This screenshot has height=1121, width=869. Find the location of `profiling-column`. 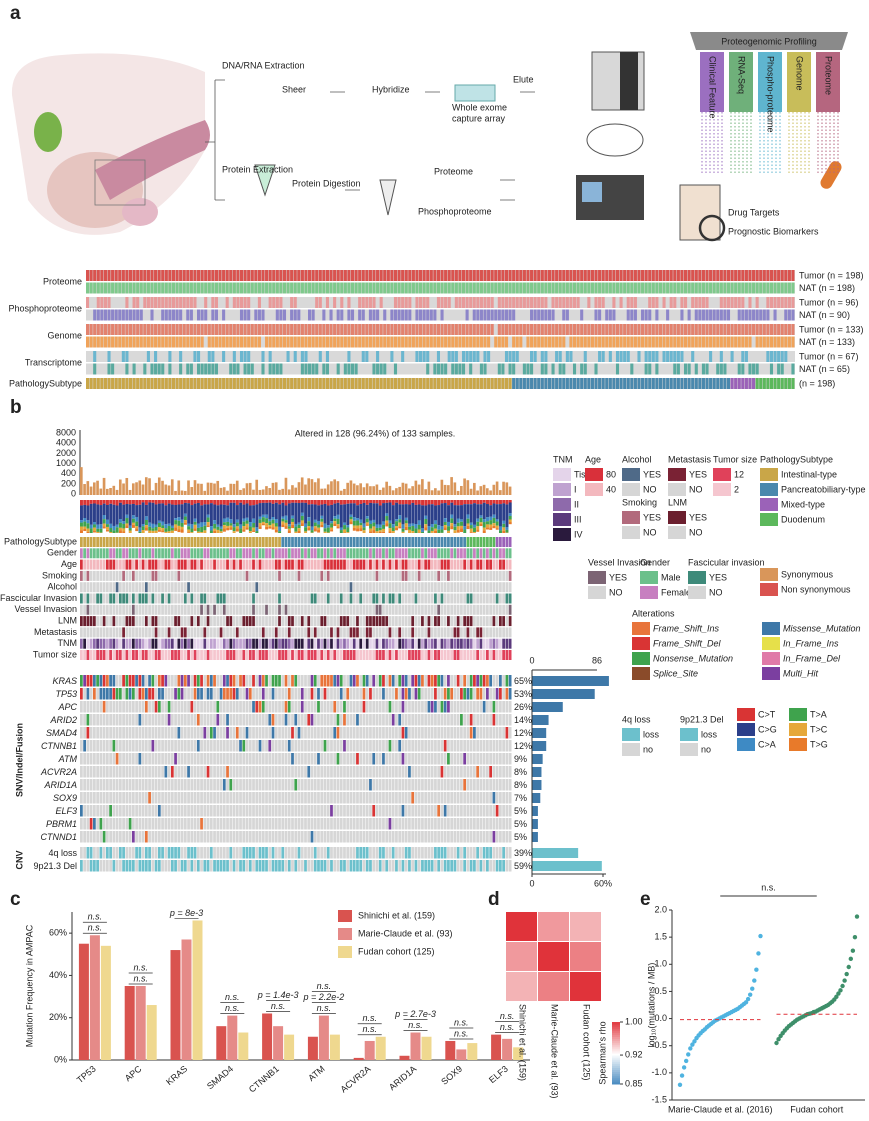

profiling-column is located at coordinates (712, 82).